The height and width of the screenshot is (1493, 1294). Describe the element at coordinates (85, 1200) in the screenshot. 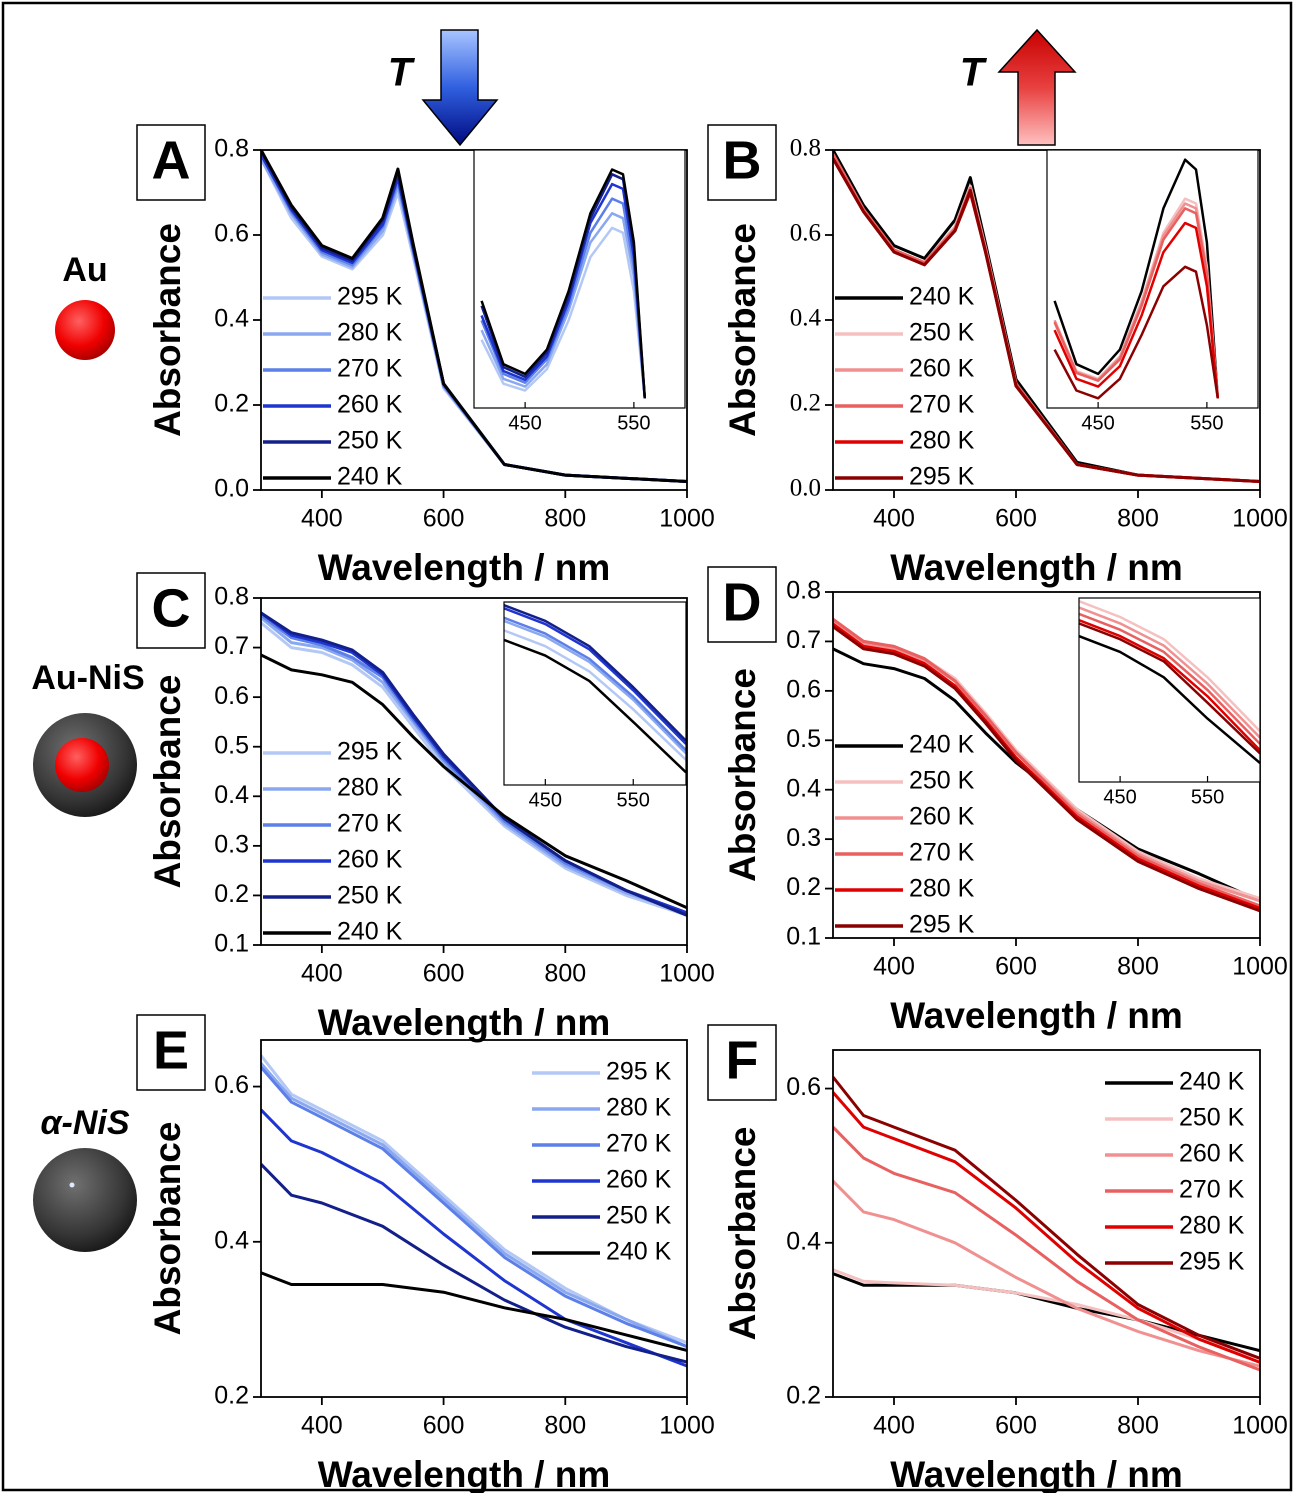

I see `nis-sphere` at that location.